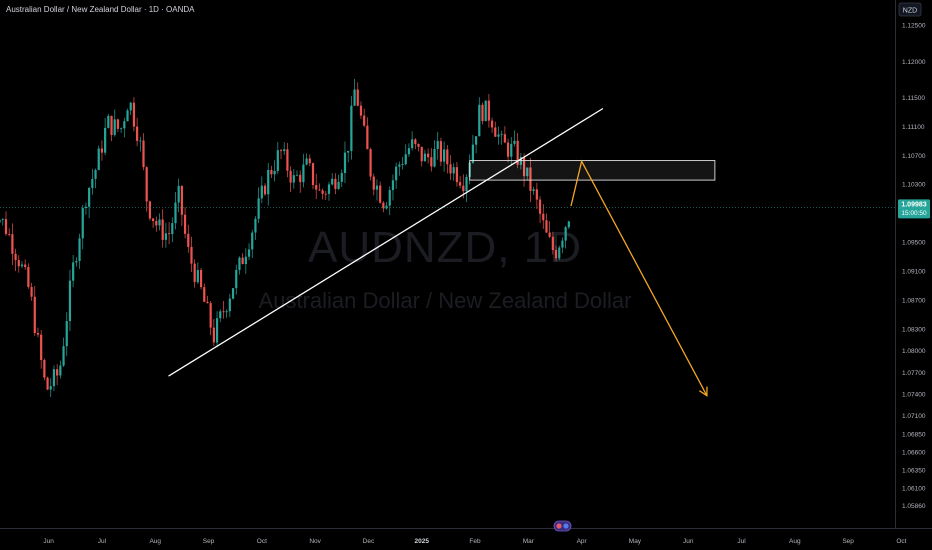 The width and height of the screenshot is (932, 550). Describe the element at coordinates (369, 541) in the screenshot. I see `x-tick-label: Dec` at that location.